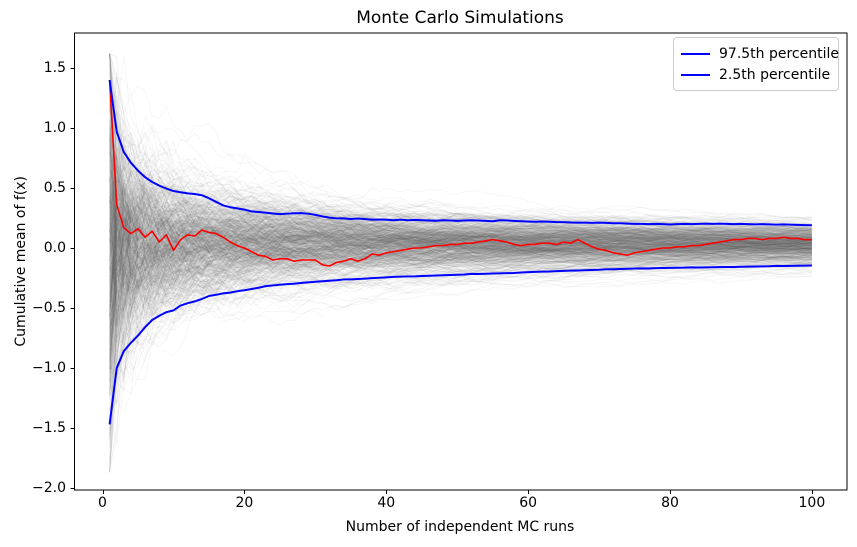 The width and height of the screenshot is (857, 547). Describe the element at coordinates (54, 248) in the screenshot. I see `y-tick-label: 0.0` at that location.